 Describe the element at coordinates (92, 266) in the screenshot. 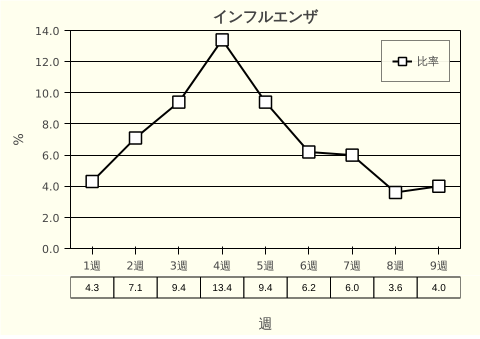

I see `x-tick-label: 1週` at that location.